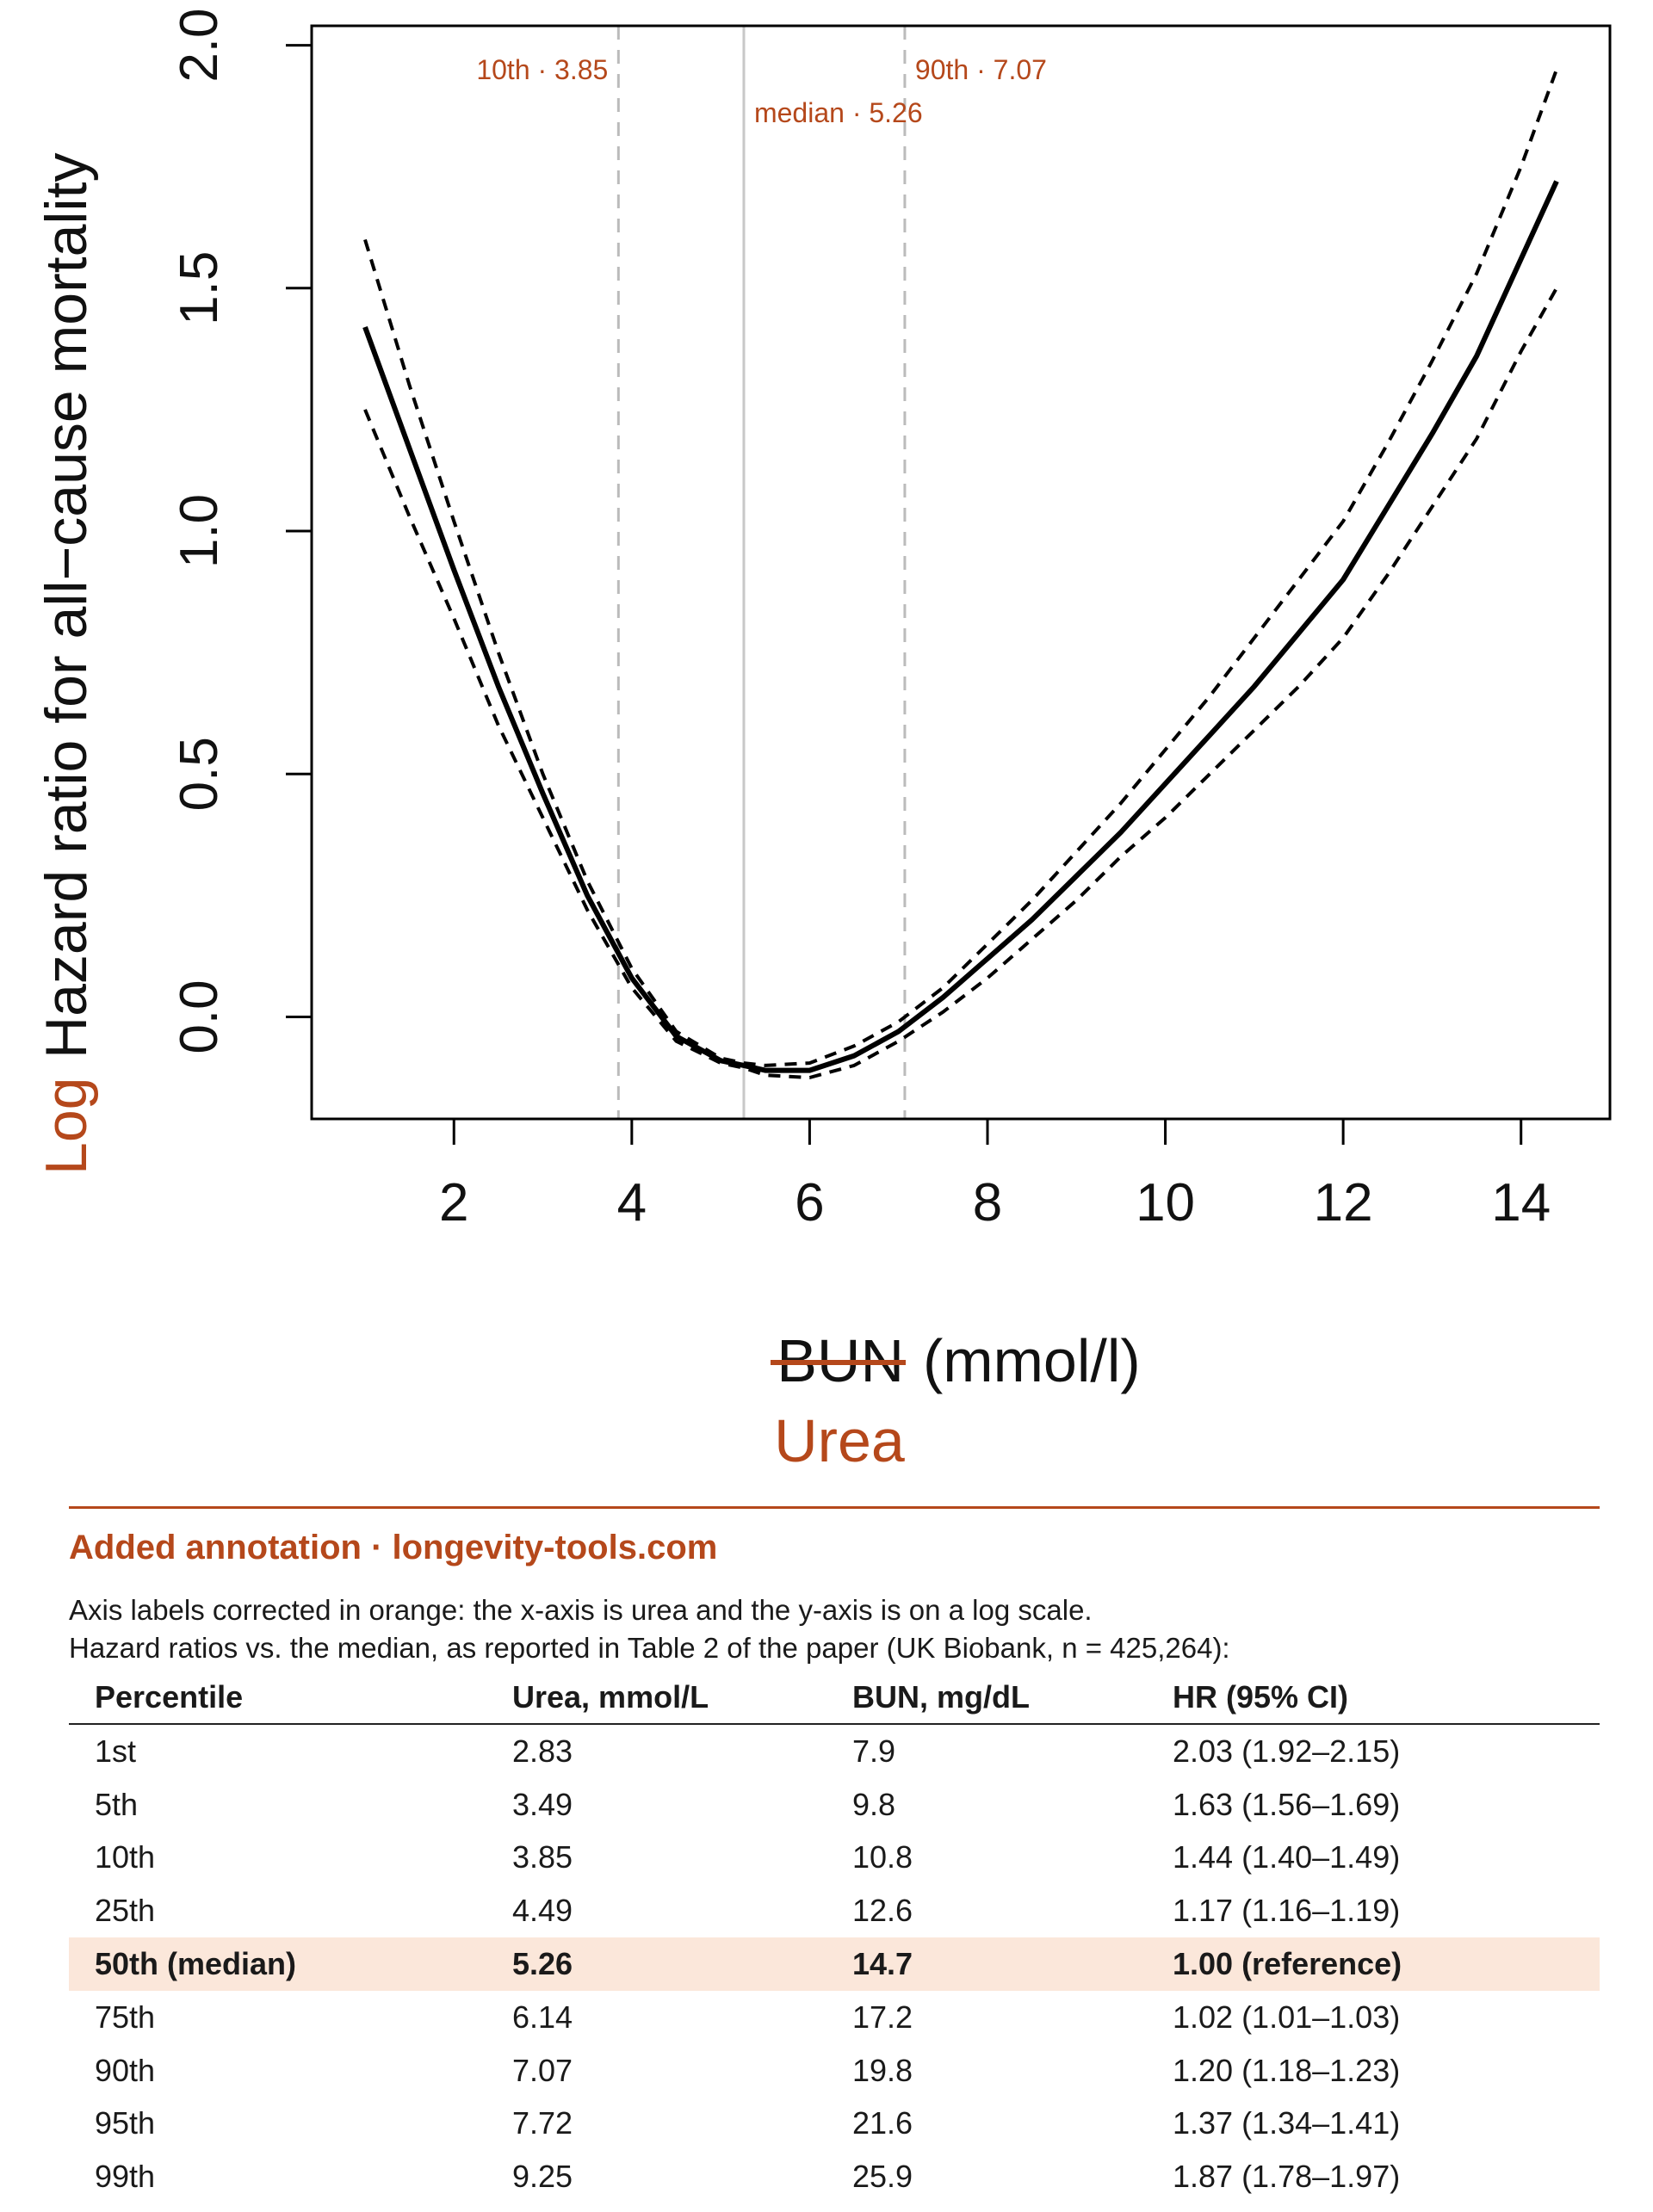 Image resolution: width=1653 pixels, height=2212 pixels. What do you see at coordinates (542, 2070) in the screenshot?
I see `urea-cell: 7.07` at bounding box center [542, 2070].